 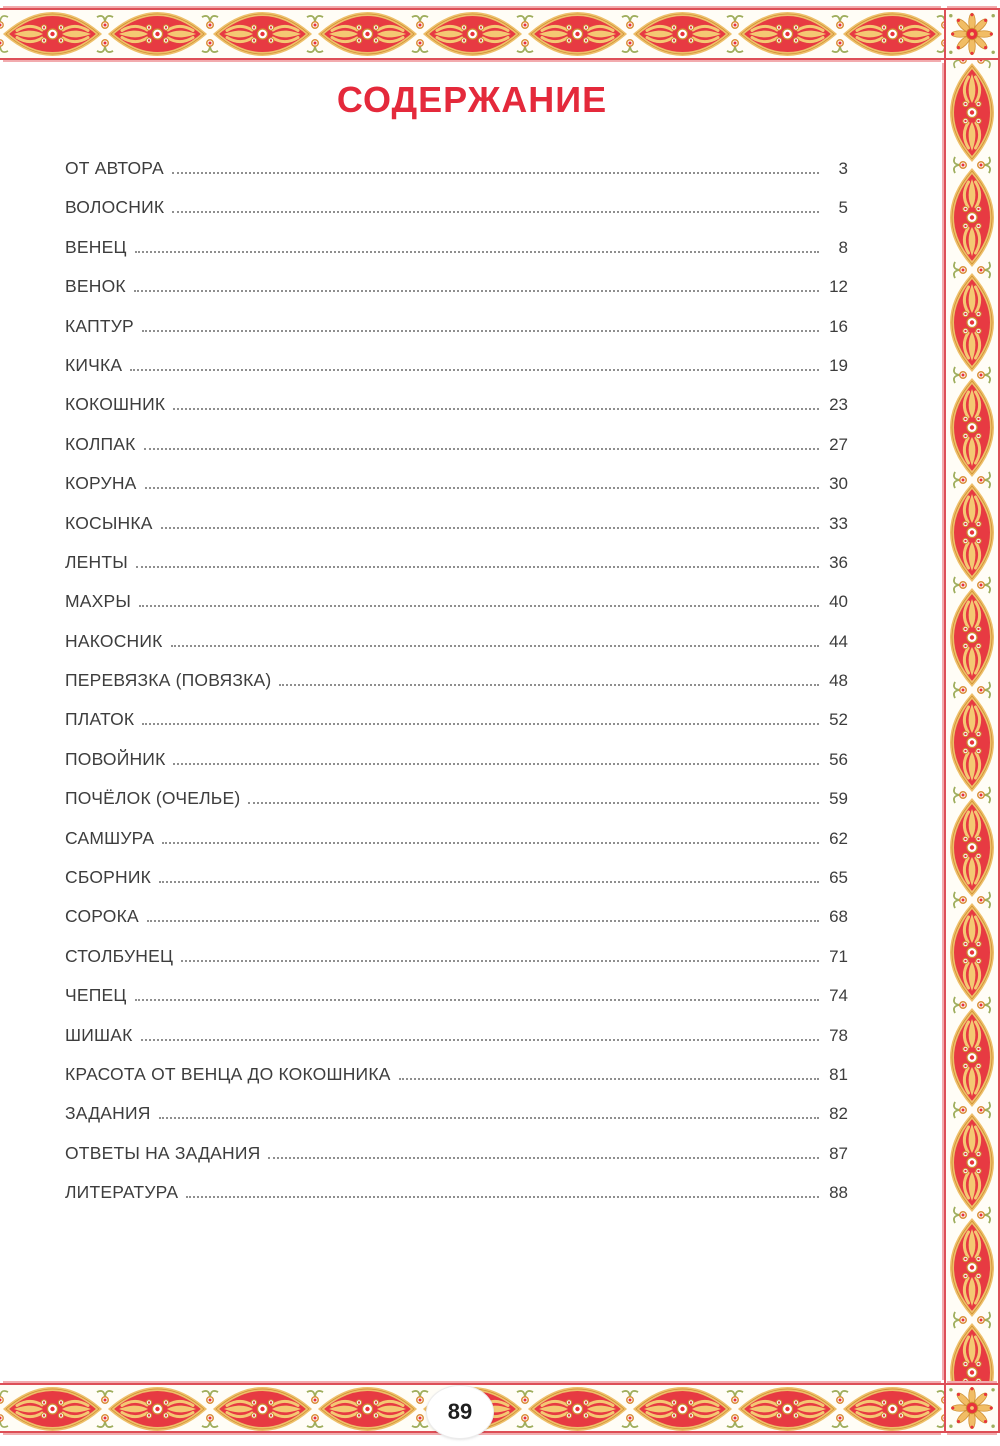 I want to click on toc-row: ОТВЕТЫ НА ЗАДАНИЯ 87, so click(x=456, y=1162).